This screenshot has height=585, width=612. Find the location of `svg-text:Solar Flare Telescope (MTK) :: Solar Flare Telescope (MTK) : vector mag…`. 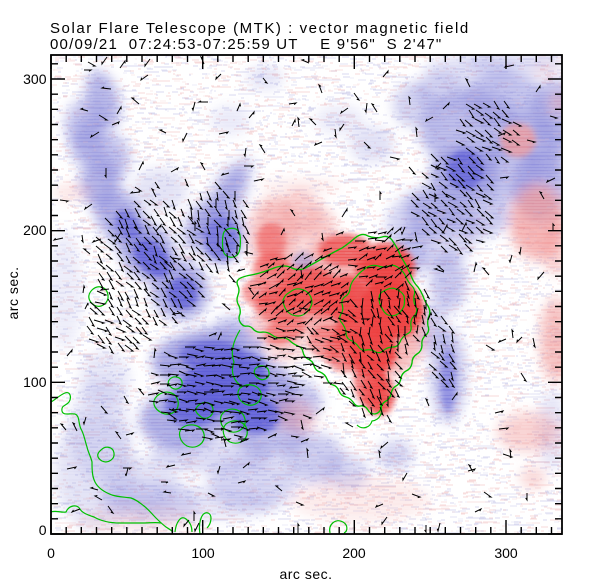

svg-text:Solar Flare Telescope (MTK) :: Solar Flare Telescope (MTK) : vector mag… is located at coordinates (260, 28).